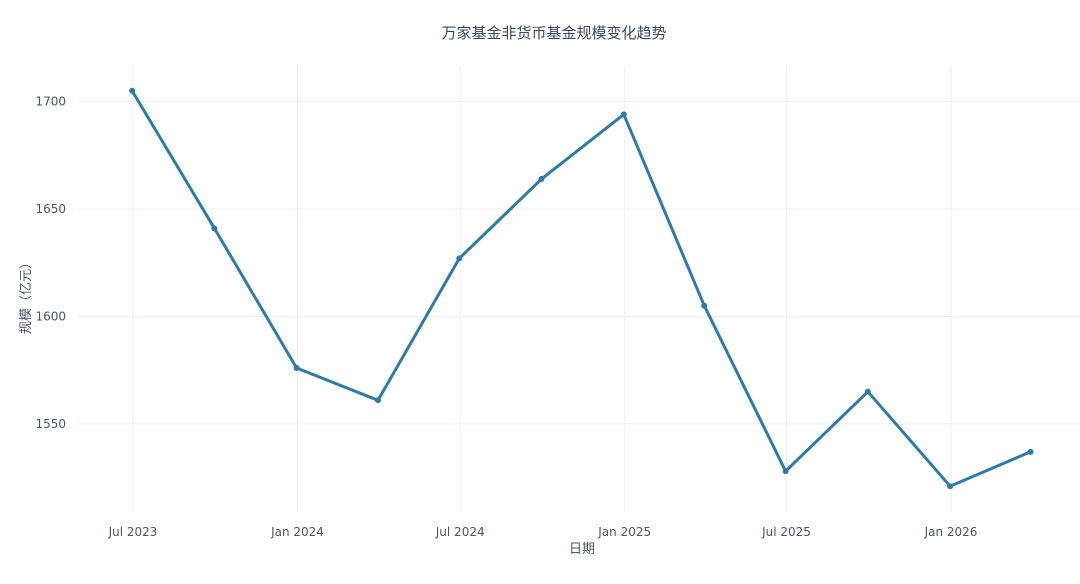 This screenshot has width=1080, height=584. What do you see at coordinates (582, 549) in the screenshot?
I see `x-axis-title: 日期` at bounding box center [582, 549].